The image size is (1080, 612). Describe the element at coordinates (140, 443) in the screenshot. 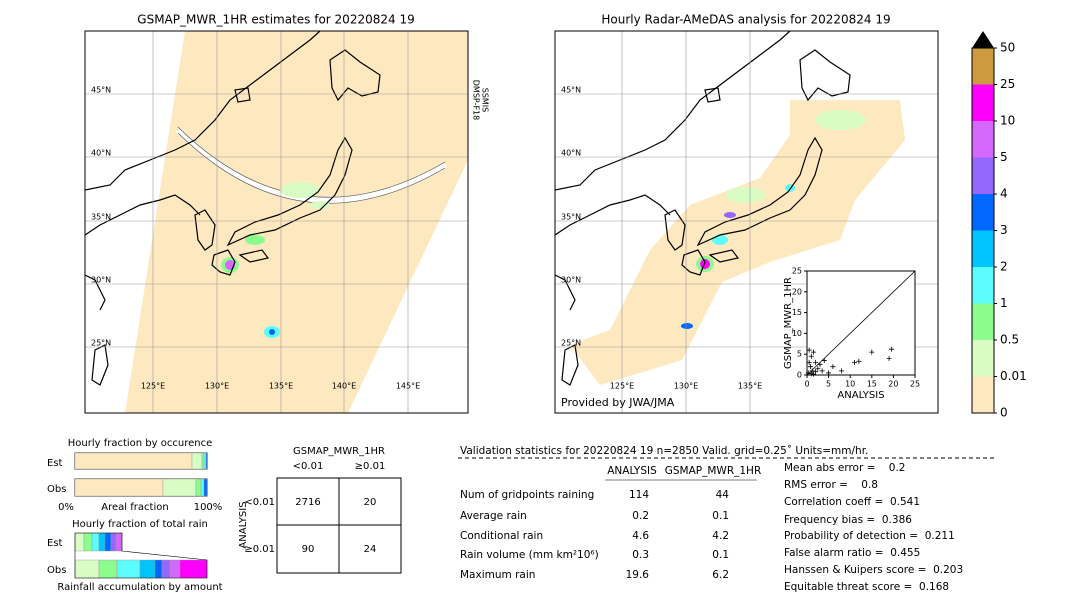

I see `fraction-title: Hourly fraction by occurence` at that location.